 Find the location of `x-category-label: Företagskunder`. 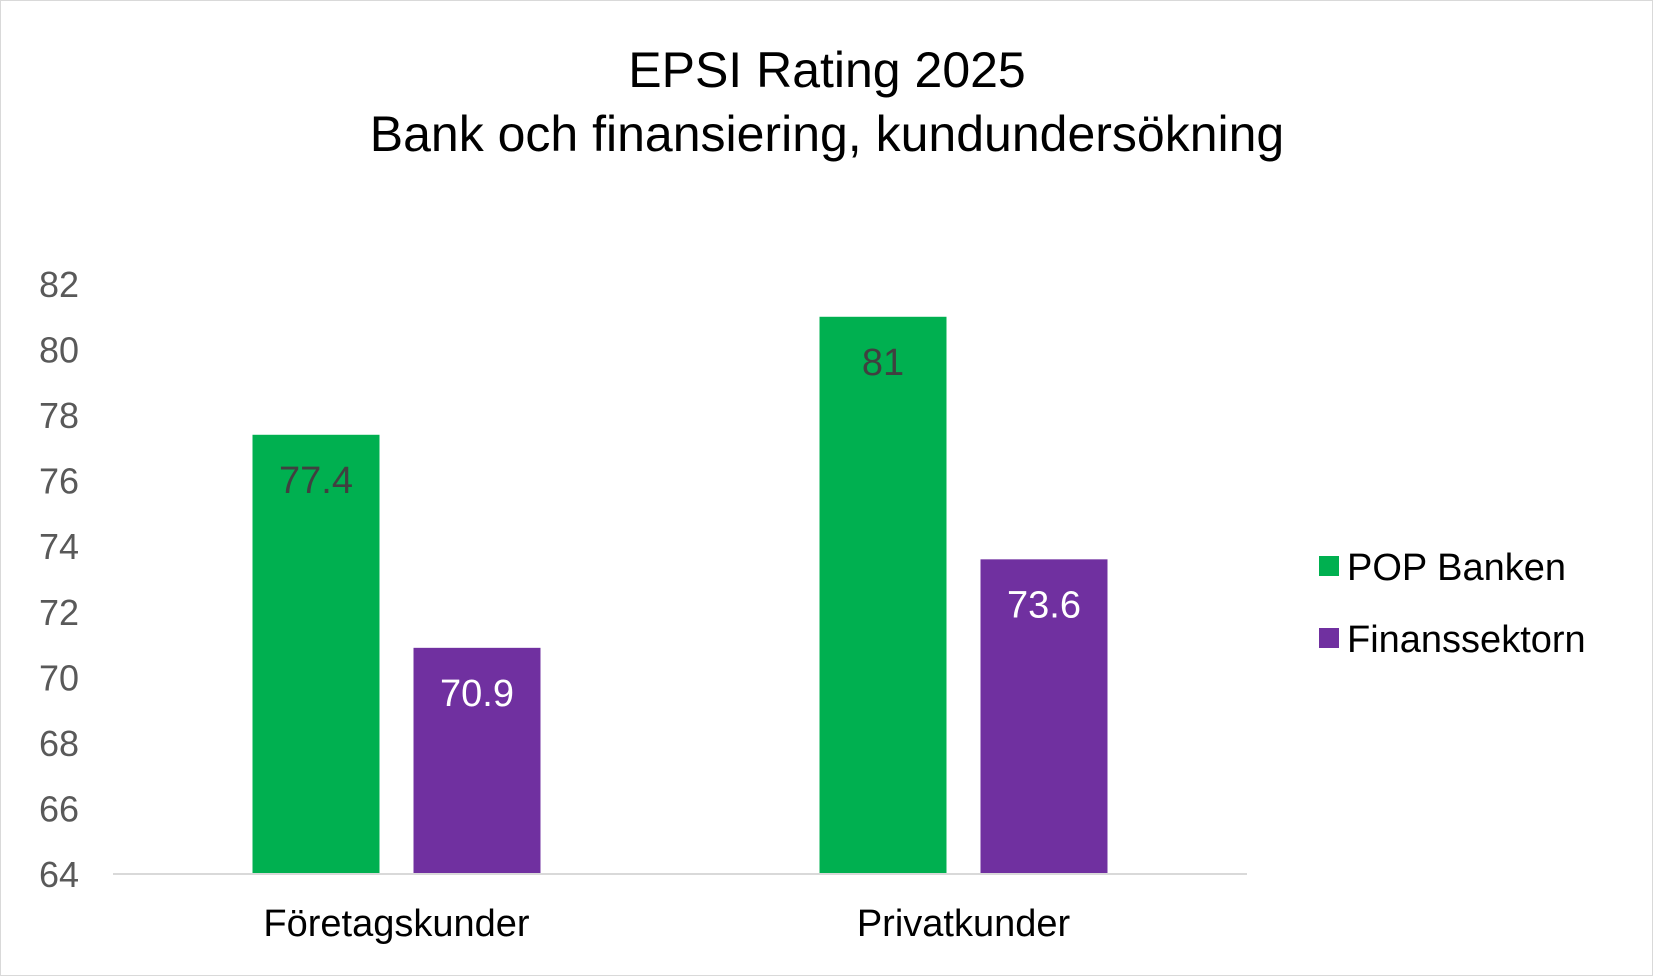

x-category-label: Företagskunder is located at coordinates (396, 924).